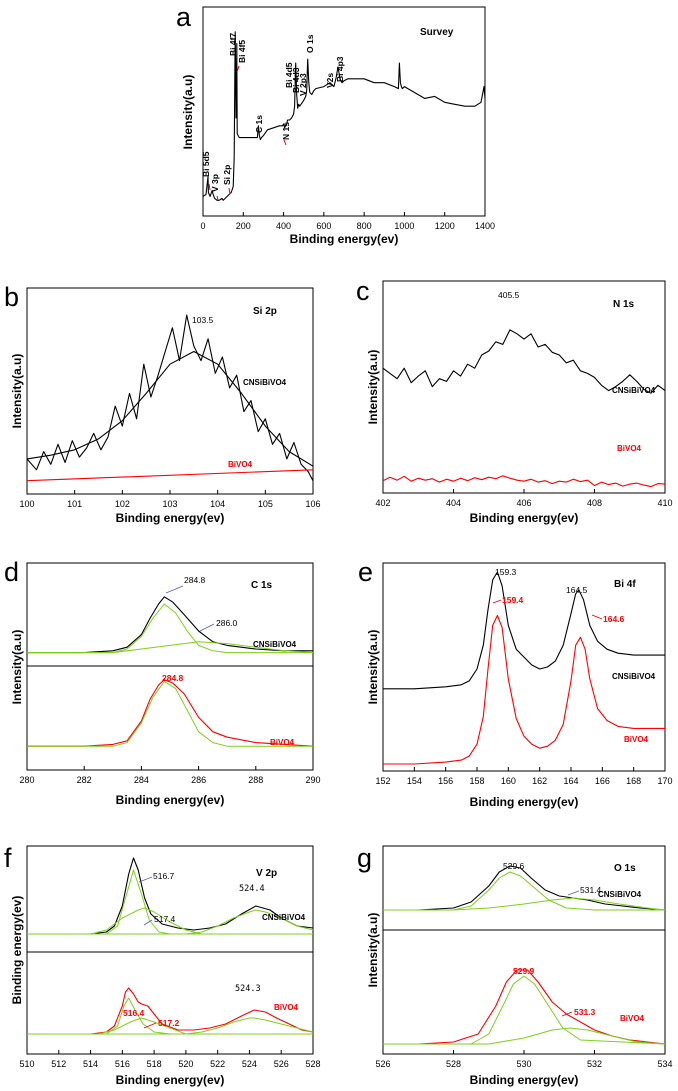  I want to click on x-tick-label-e-9: 170, so click(664, 781).